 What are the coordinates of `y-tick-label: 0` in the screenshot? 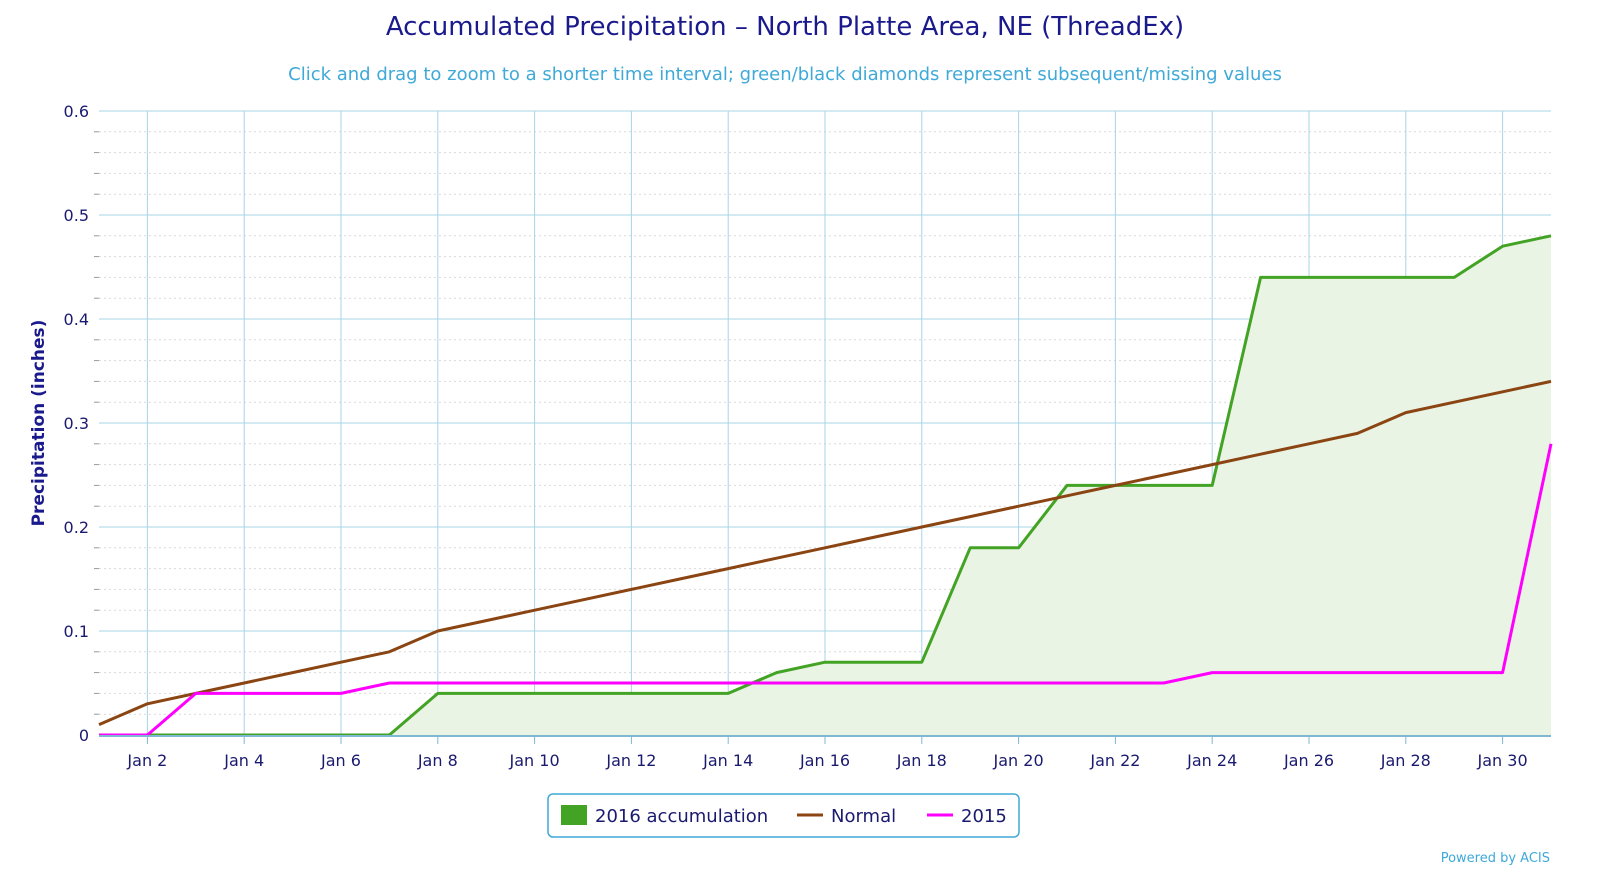 It's located at (84, 735).